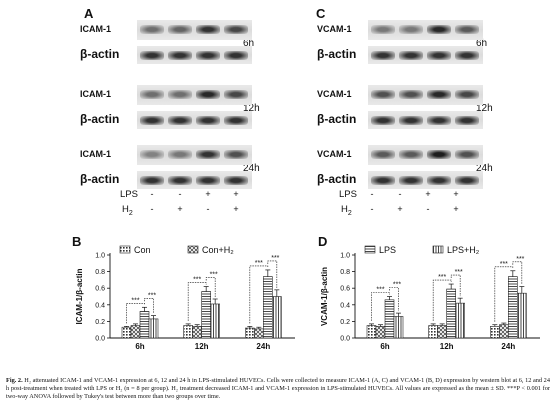 This screenshot has width=554, height=413. I want to click on y-axis-label: ICAM-1/β-actin, so click(79, 296).